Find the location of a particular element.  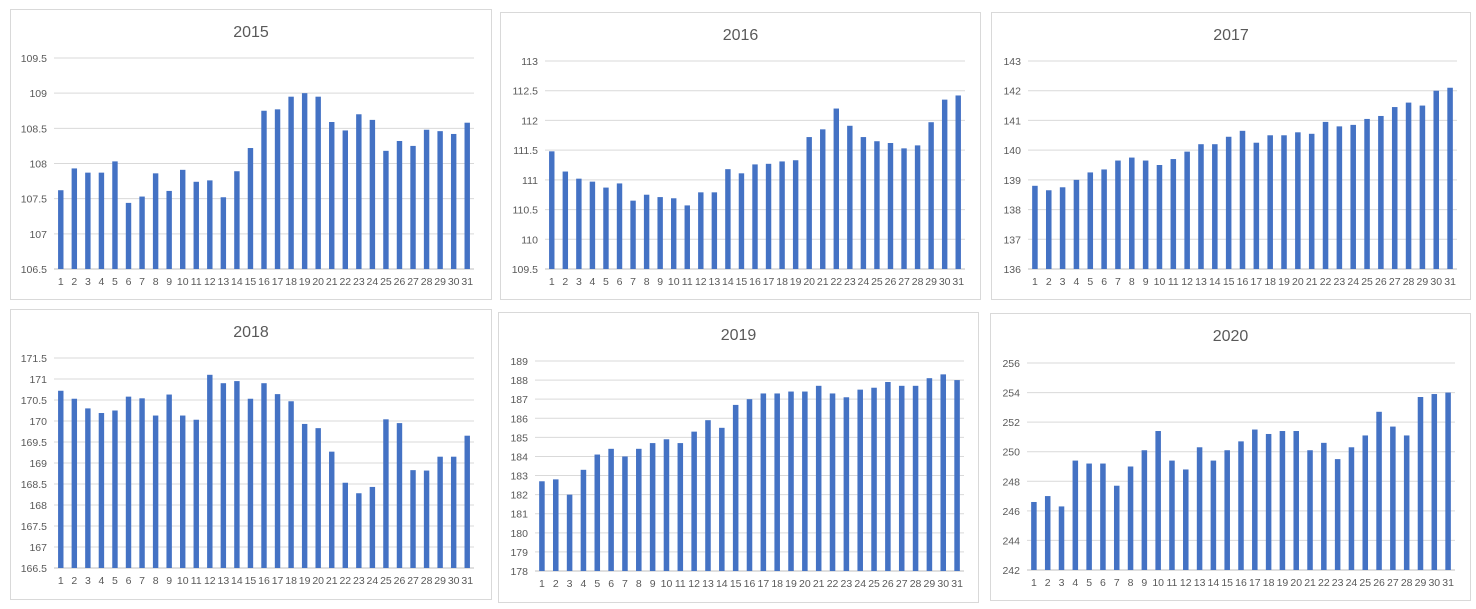

y-tick-label: 168.5 is located at coordinates (34, 485).